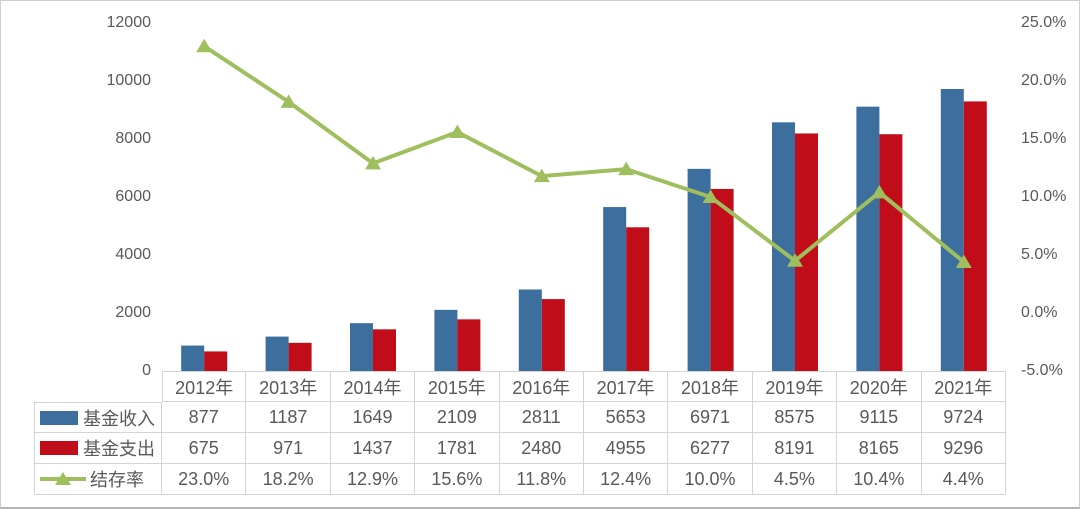 This screenshot has height=509, width=1080. What do you see at coordinates (963, 386) in the screenshot?
I see `year-header-cell: 2021年` at bounding box center [963, 386].